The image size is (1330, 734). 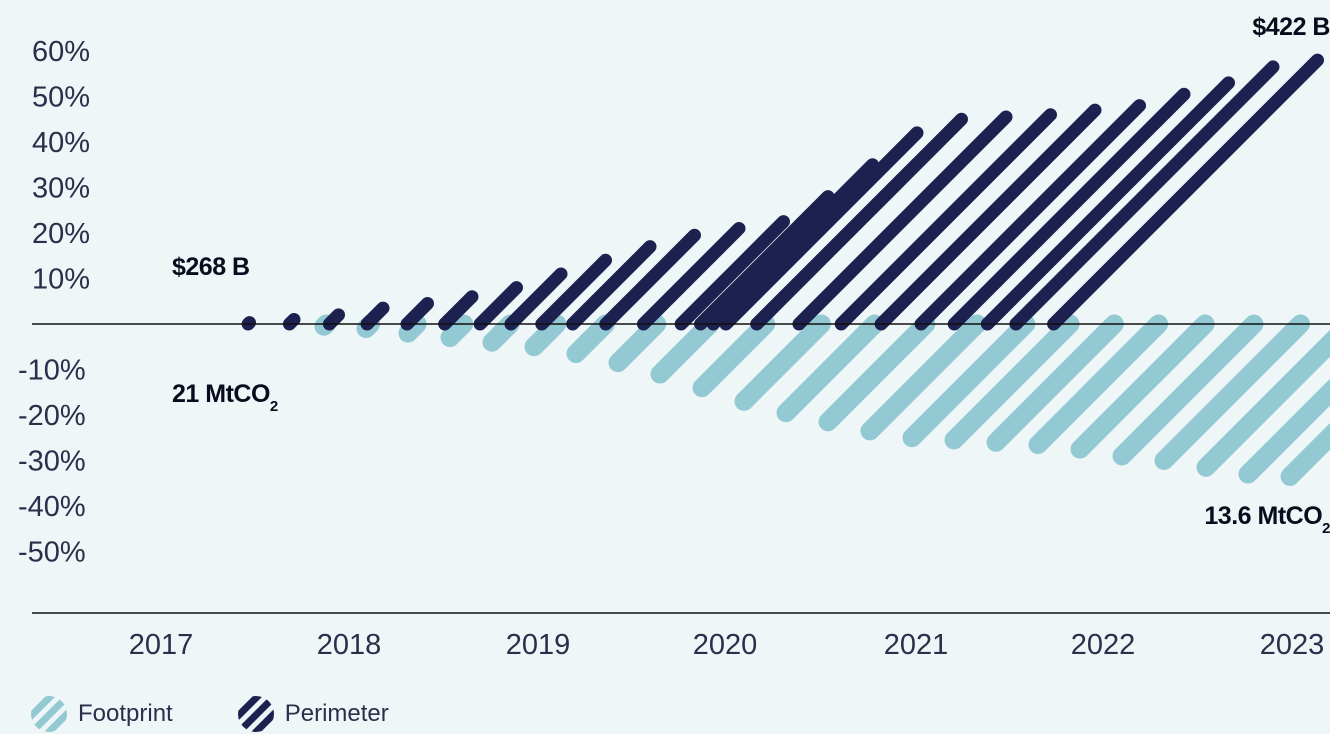 I want to click on y-tick-label: 50%, so click(x=61, y=98).